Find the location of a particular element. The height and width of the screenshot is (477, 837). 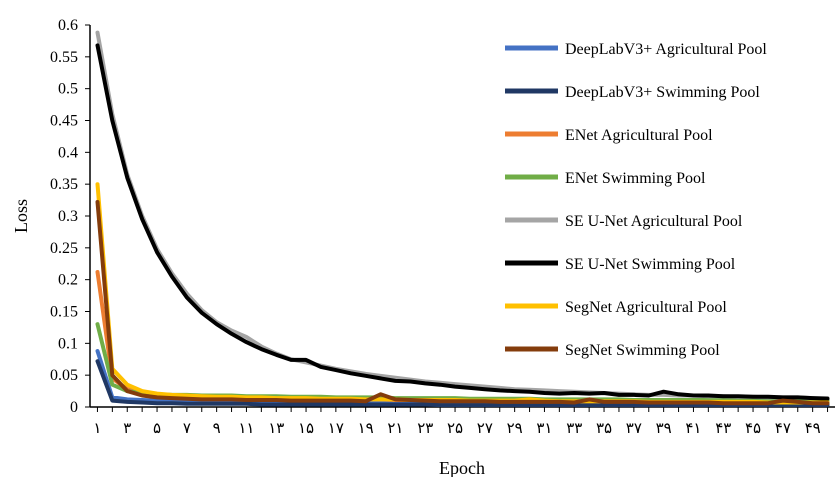

x-tick-label: ۲۹ is located at coordinates (515, 429).